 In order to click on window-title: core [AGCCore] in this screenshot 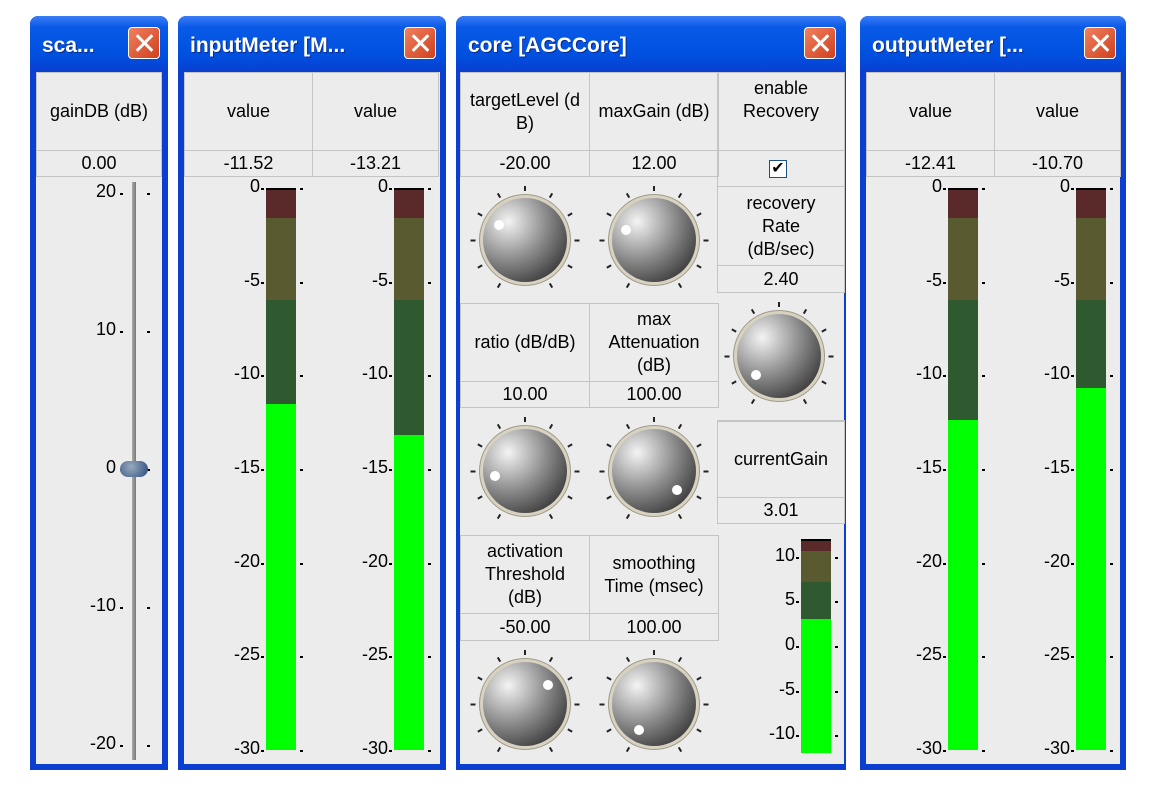, I will do `click(547, 45)`.